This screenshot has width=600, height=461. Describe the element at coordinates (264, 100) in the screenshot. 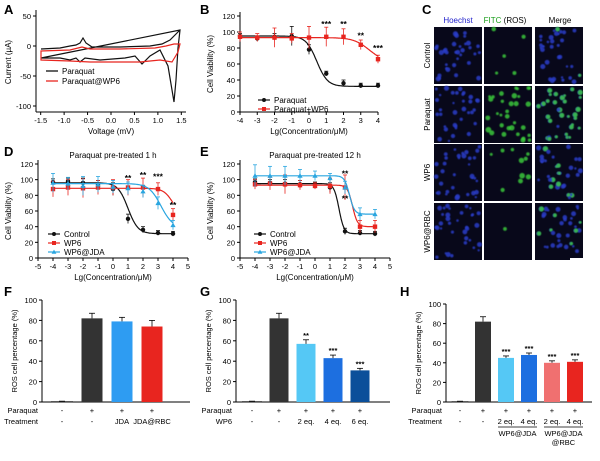

I see `legend-marker` at that location.